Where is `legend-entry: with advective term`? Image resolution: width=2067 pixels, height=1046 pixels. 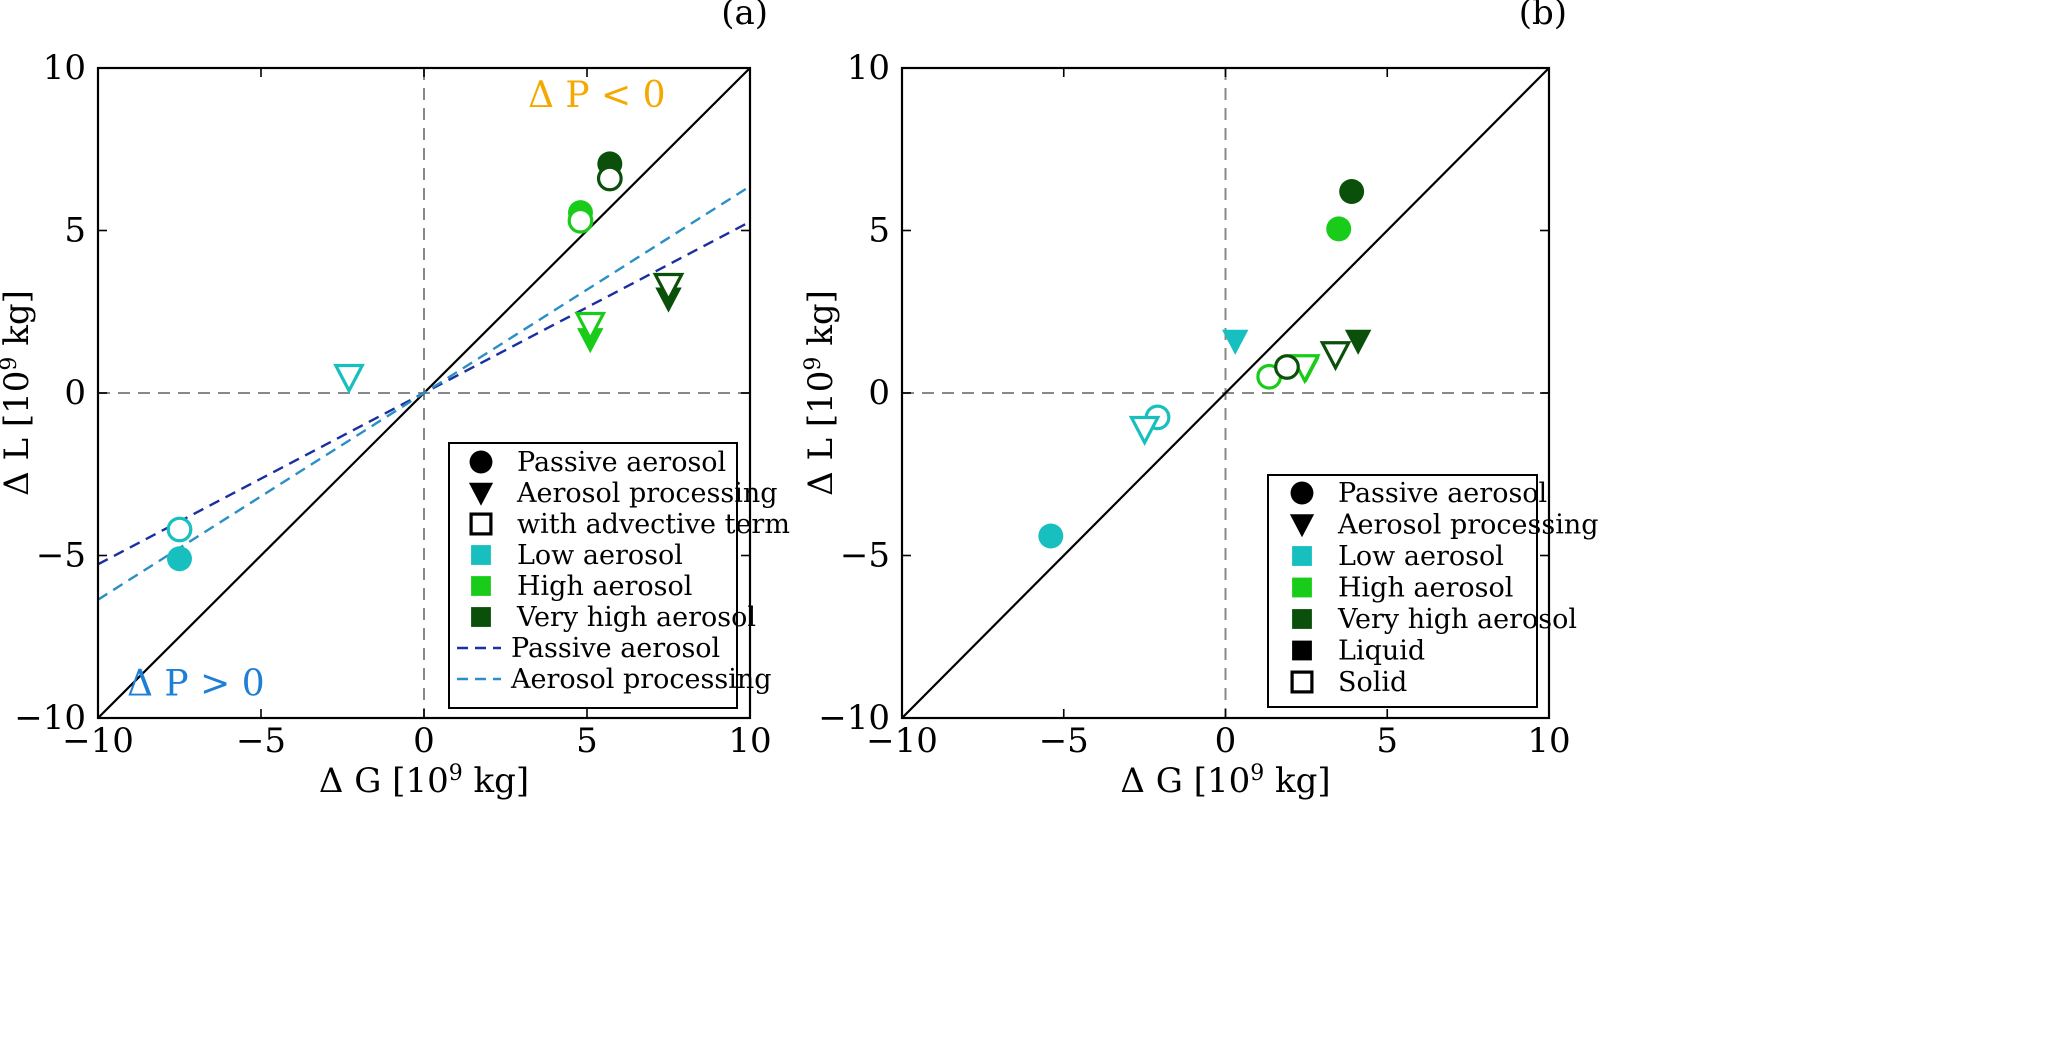
legend-entry: with advective term is located at coordinates (629, 524).